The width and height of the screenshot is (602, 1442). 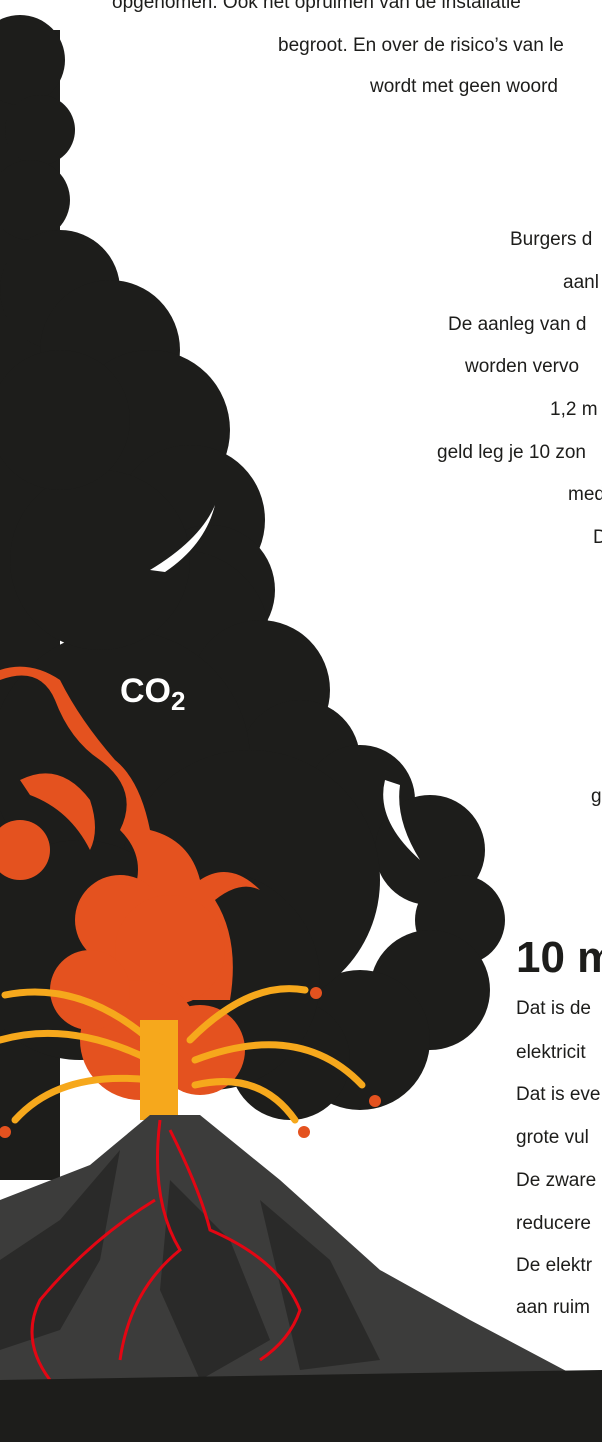 I want to click on text-line: De elektr, so click(x=554, y=1265).